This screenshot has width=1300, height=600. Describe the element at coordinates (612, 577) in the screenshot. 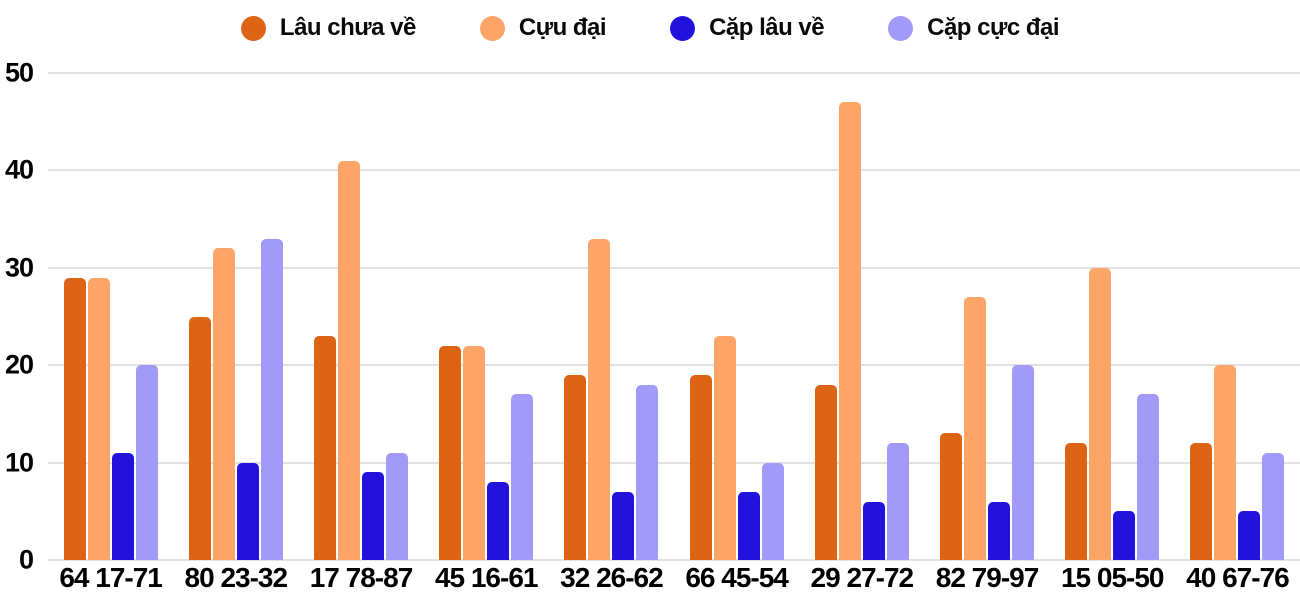

I see `x-axis-category-label: 32 26-62` at that location.